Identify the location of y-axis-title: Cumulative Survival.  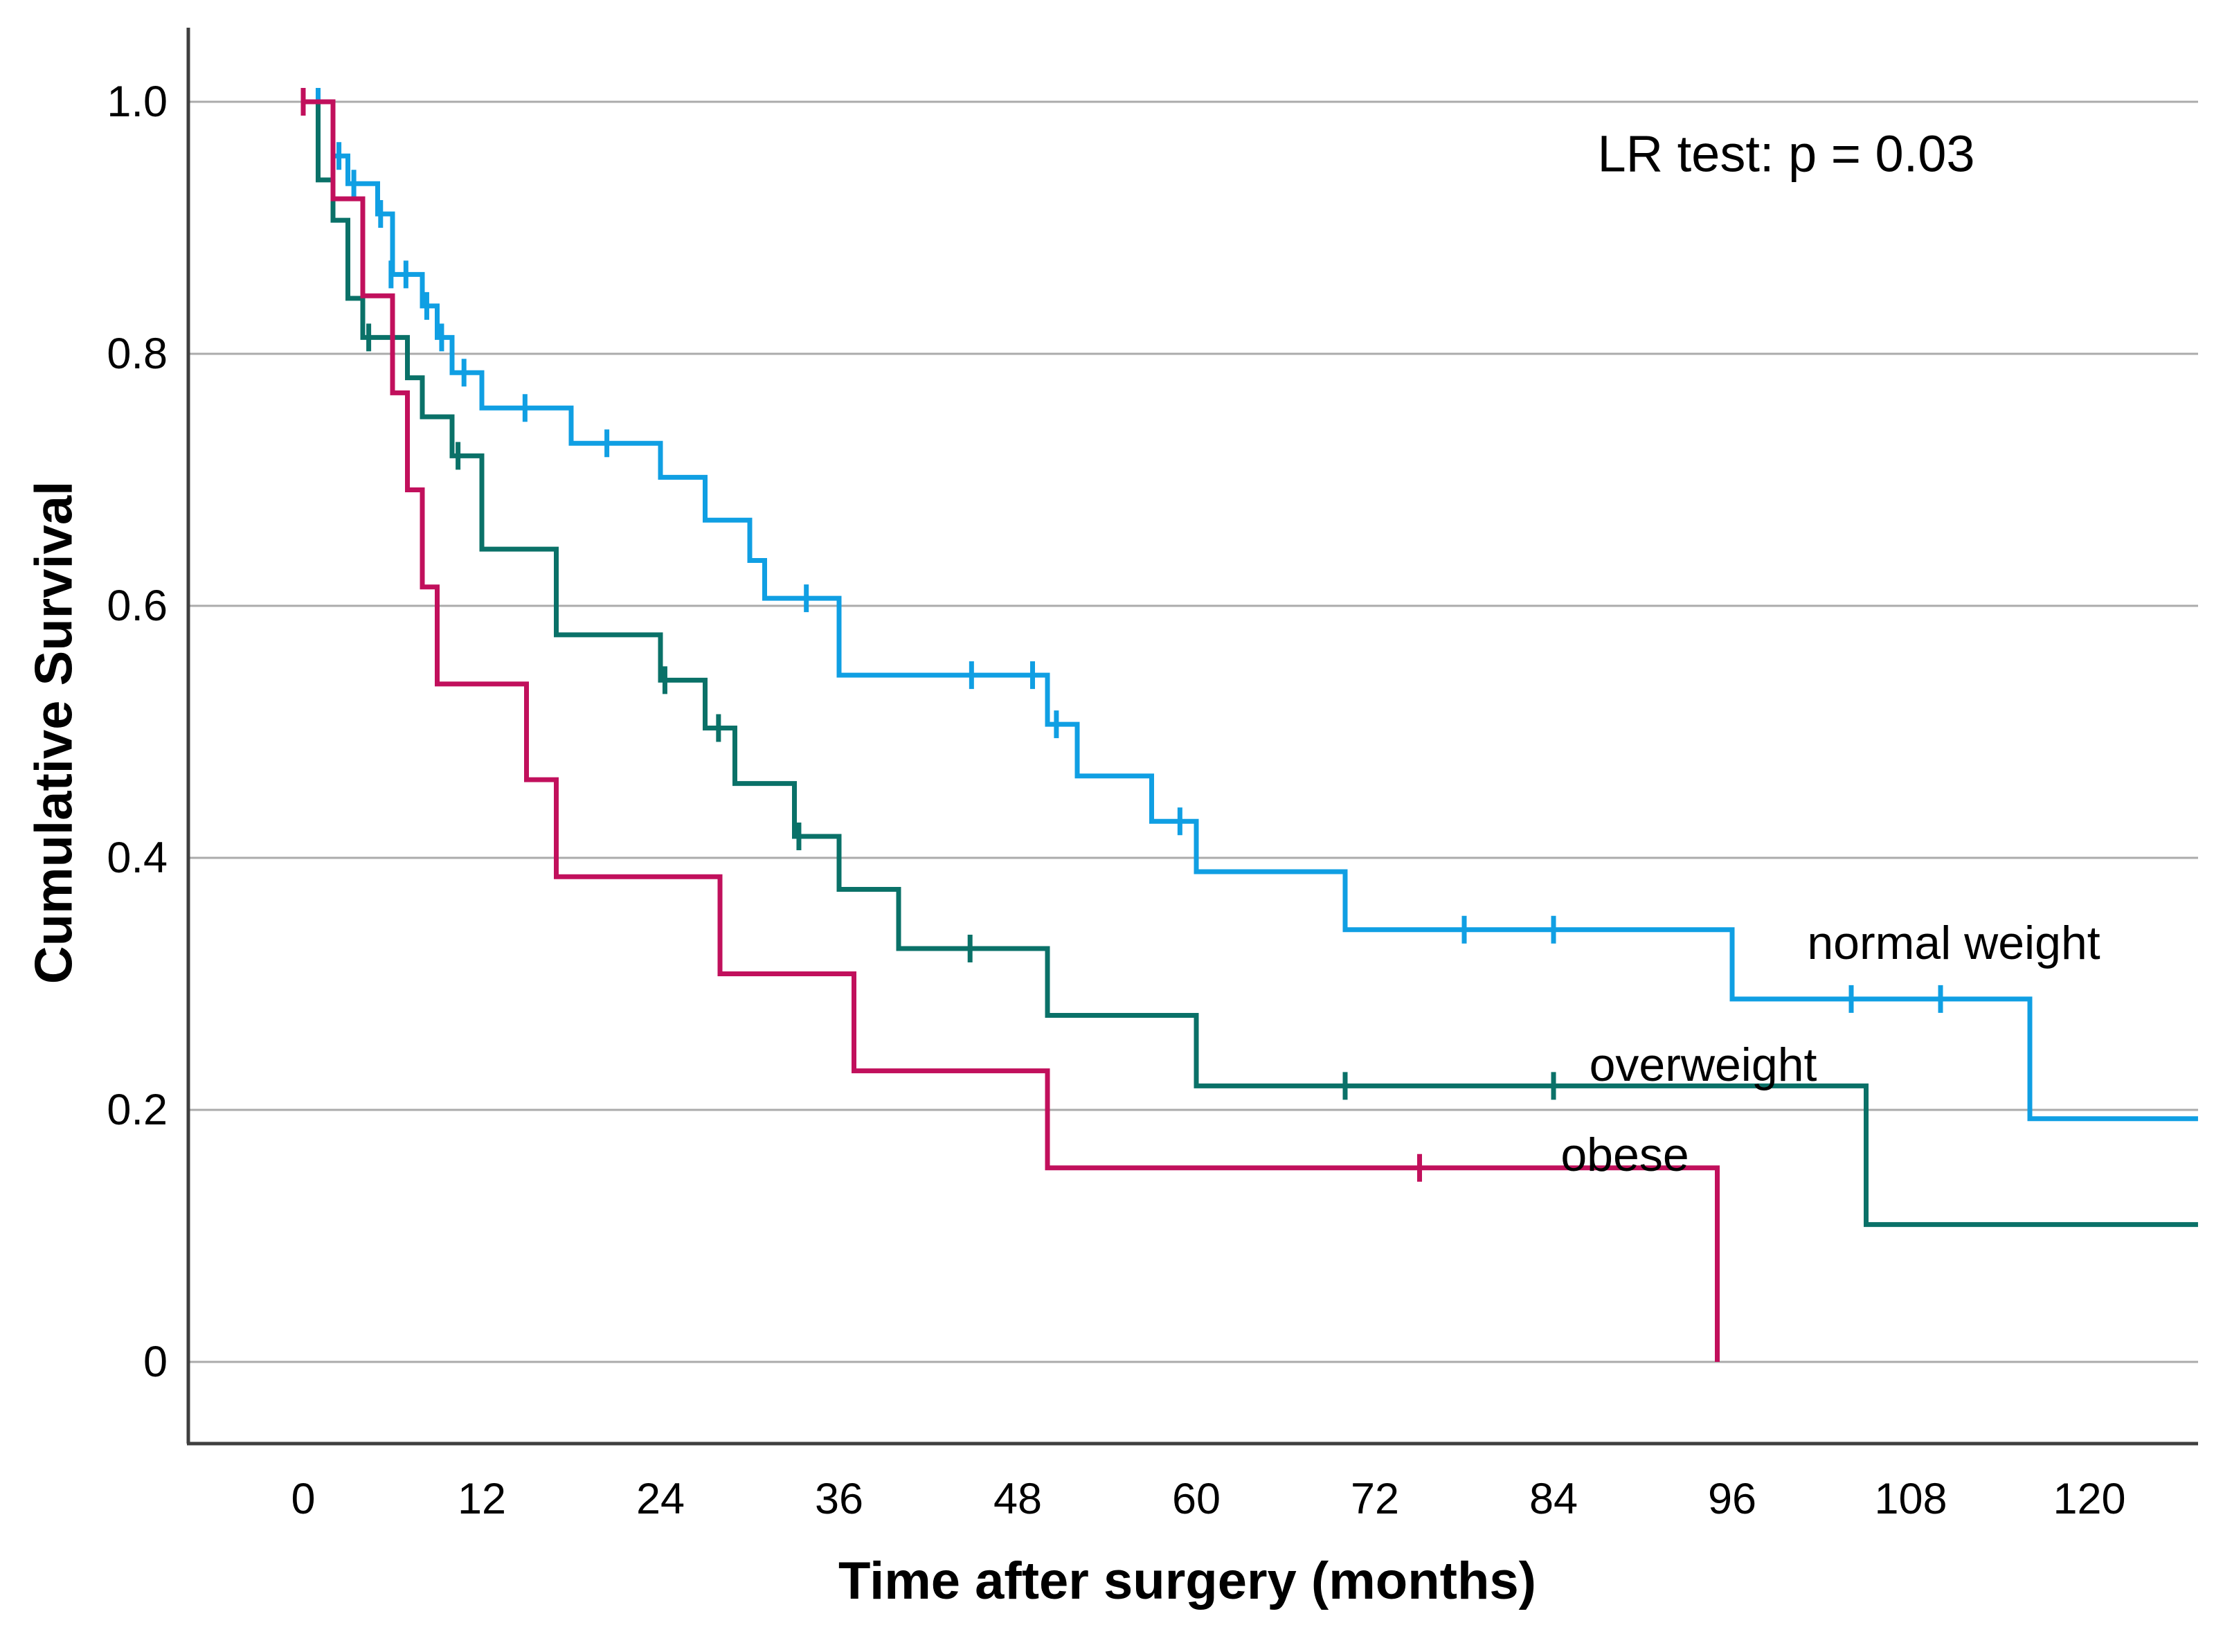
(54, 733).